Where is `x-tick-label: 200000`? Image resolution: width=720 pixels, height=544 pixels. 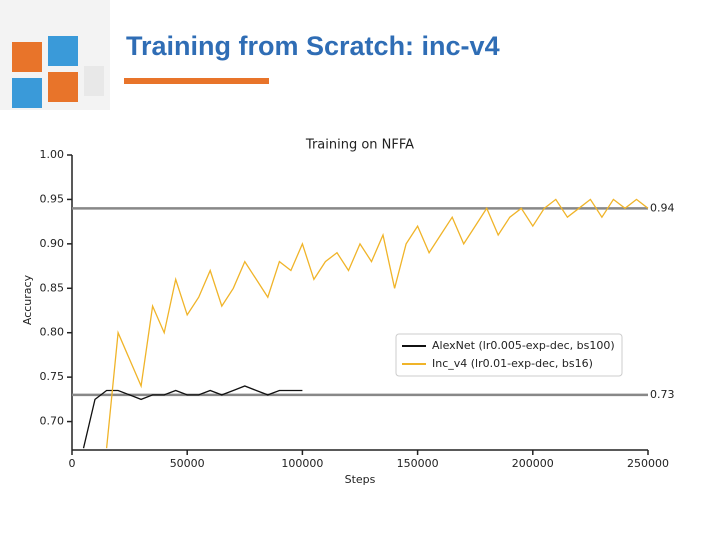
x-tick-label: 200000 is located at coordinates (533, 463).